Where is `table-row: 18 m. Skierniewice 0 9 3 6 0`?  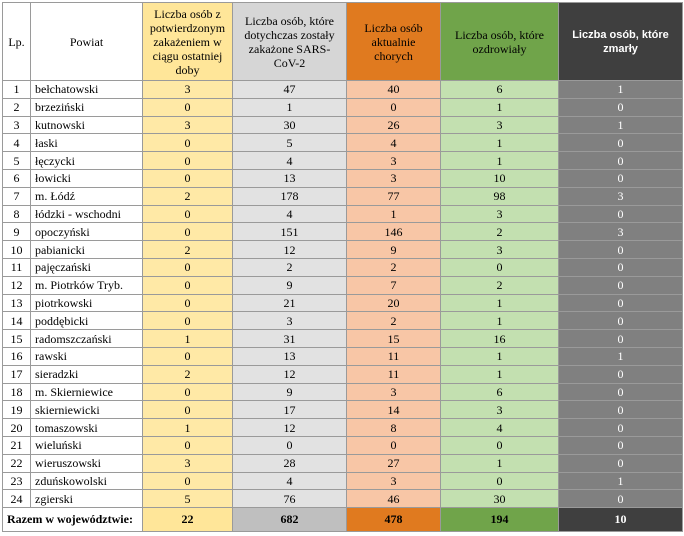
table-row: 18 m. Skierniewice 0 9 3 6 0 is located at coordinates (342, 392).